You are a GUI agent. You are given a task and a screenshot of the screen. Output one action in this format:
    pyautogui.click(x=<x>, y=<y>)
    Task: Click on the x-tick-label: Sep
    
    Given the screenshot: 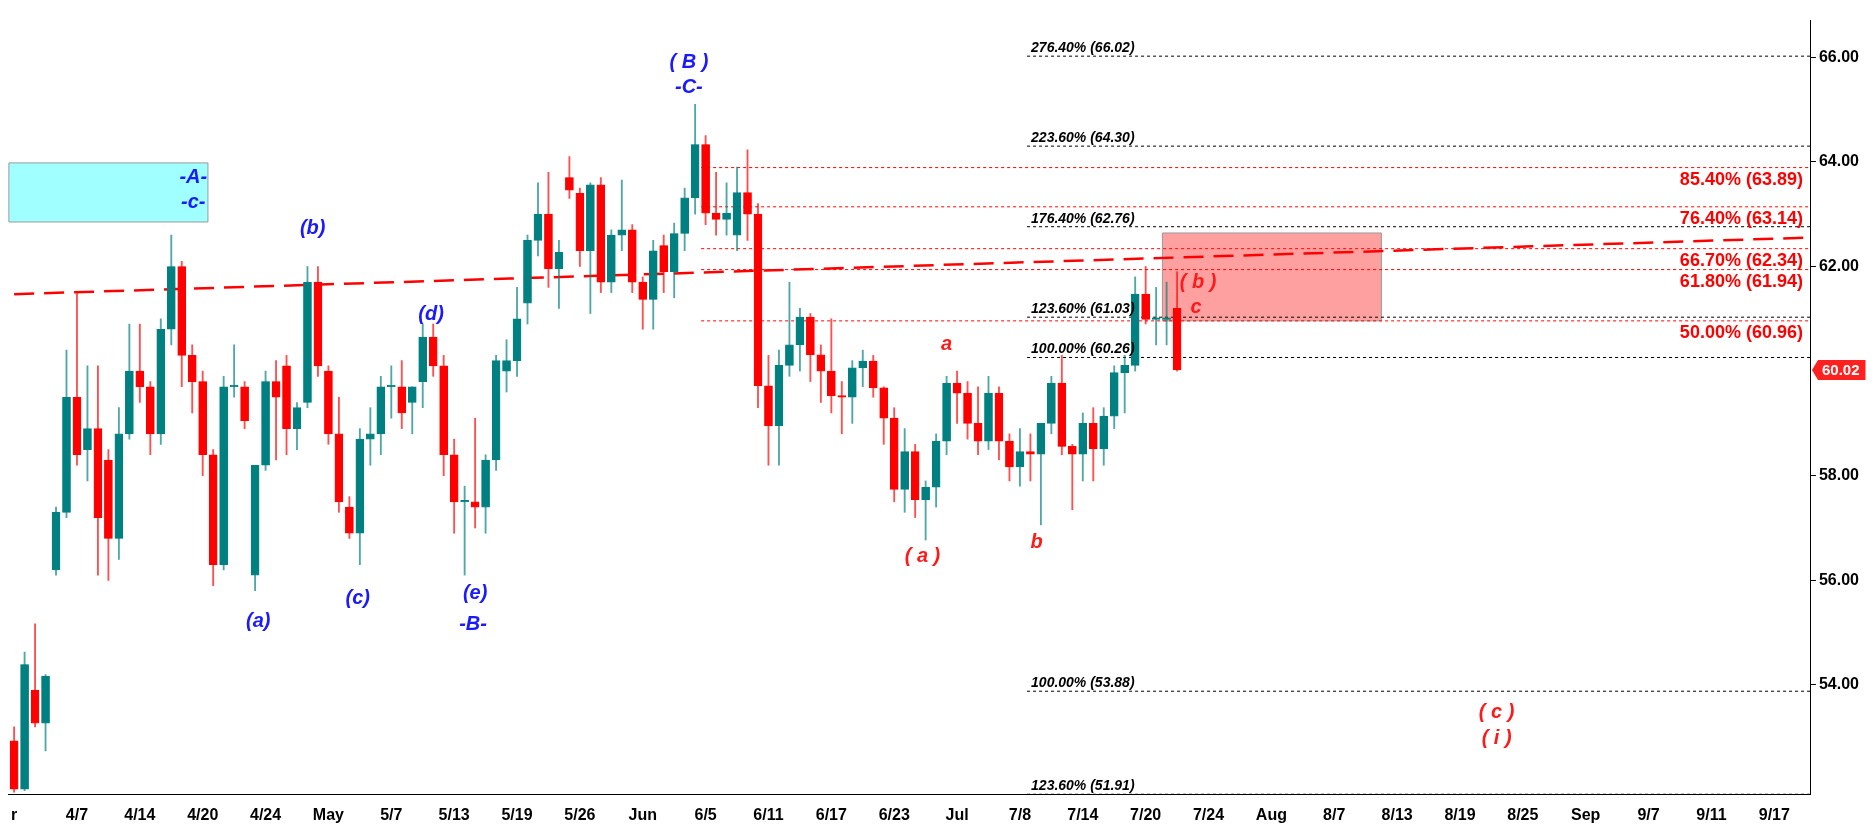 What is the action you would take?
    pyautogui.click(x=1586, y=814)
    